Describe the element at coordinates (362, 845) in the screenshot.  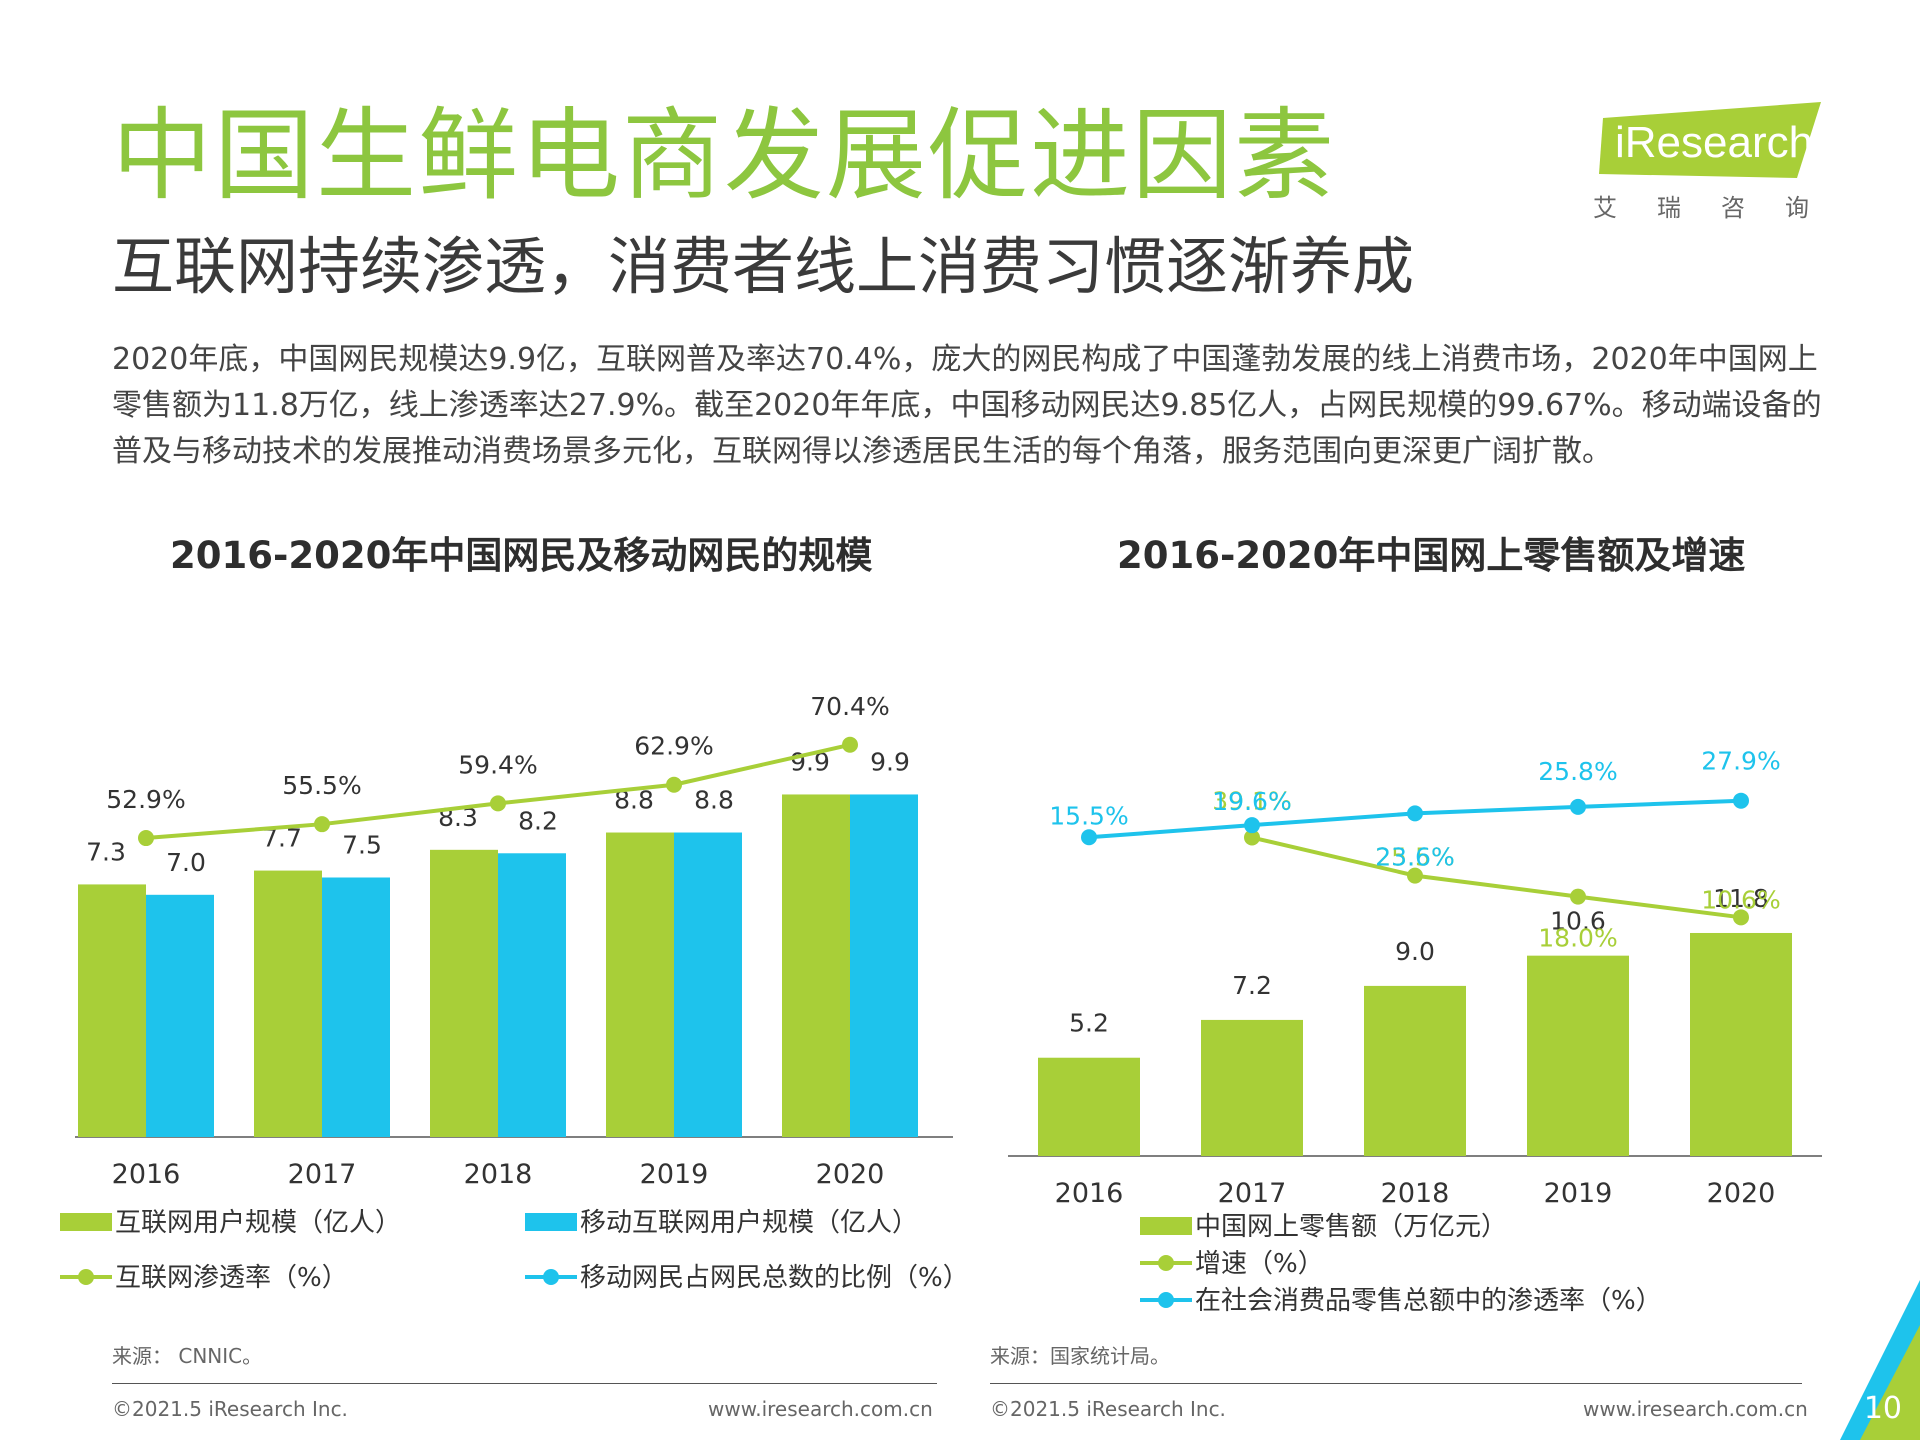
I see `chart1-bar-label-mobile-2017: 7.5` at that location.